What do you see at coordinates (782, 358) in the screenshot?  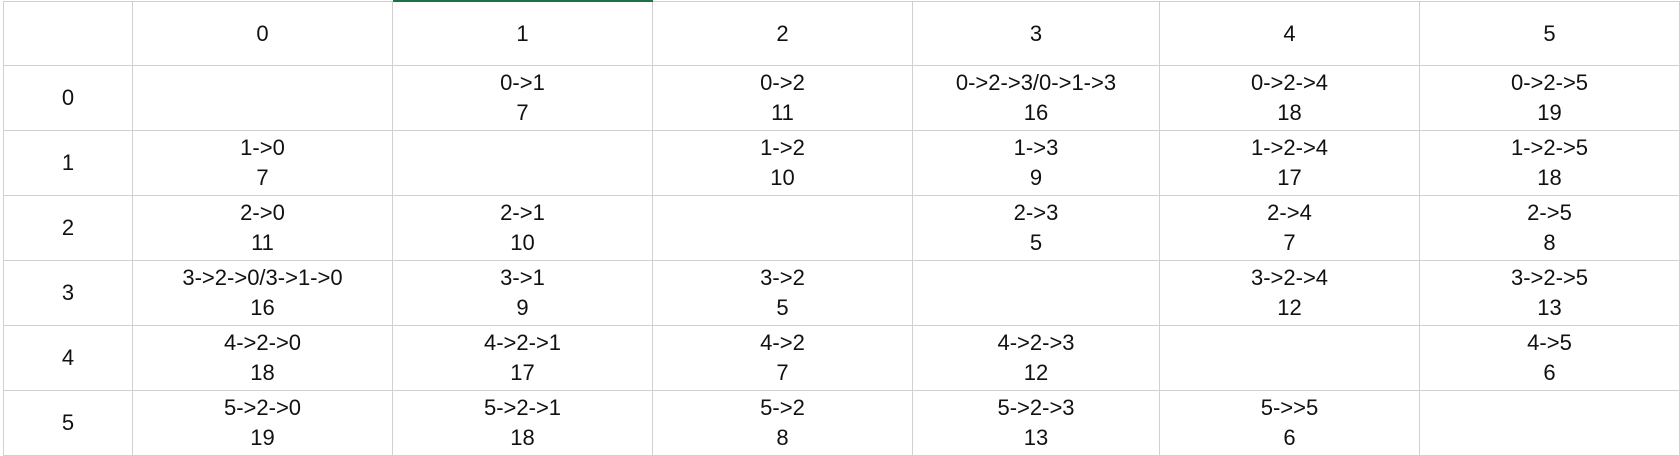 I see `table-cell: 4->2 7` at bounding box center [782, 358].